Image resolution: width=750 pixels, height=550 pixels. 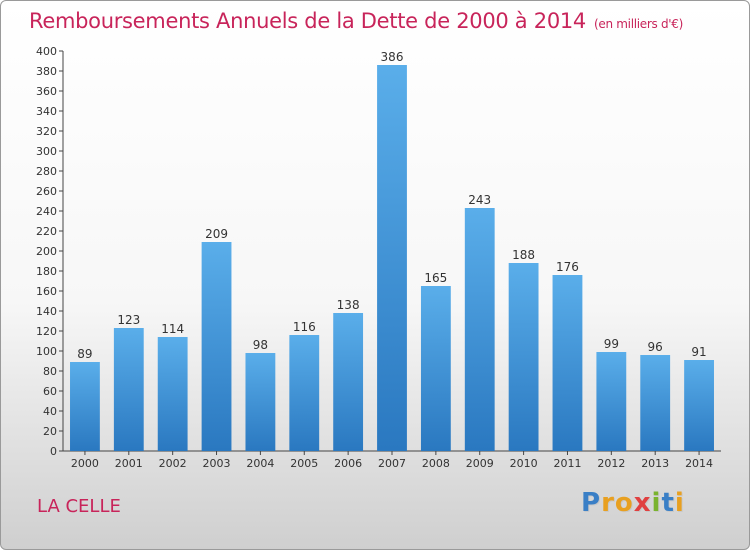 I want to click on y-tick-label: 280, so click(x=46, y=171).